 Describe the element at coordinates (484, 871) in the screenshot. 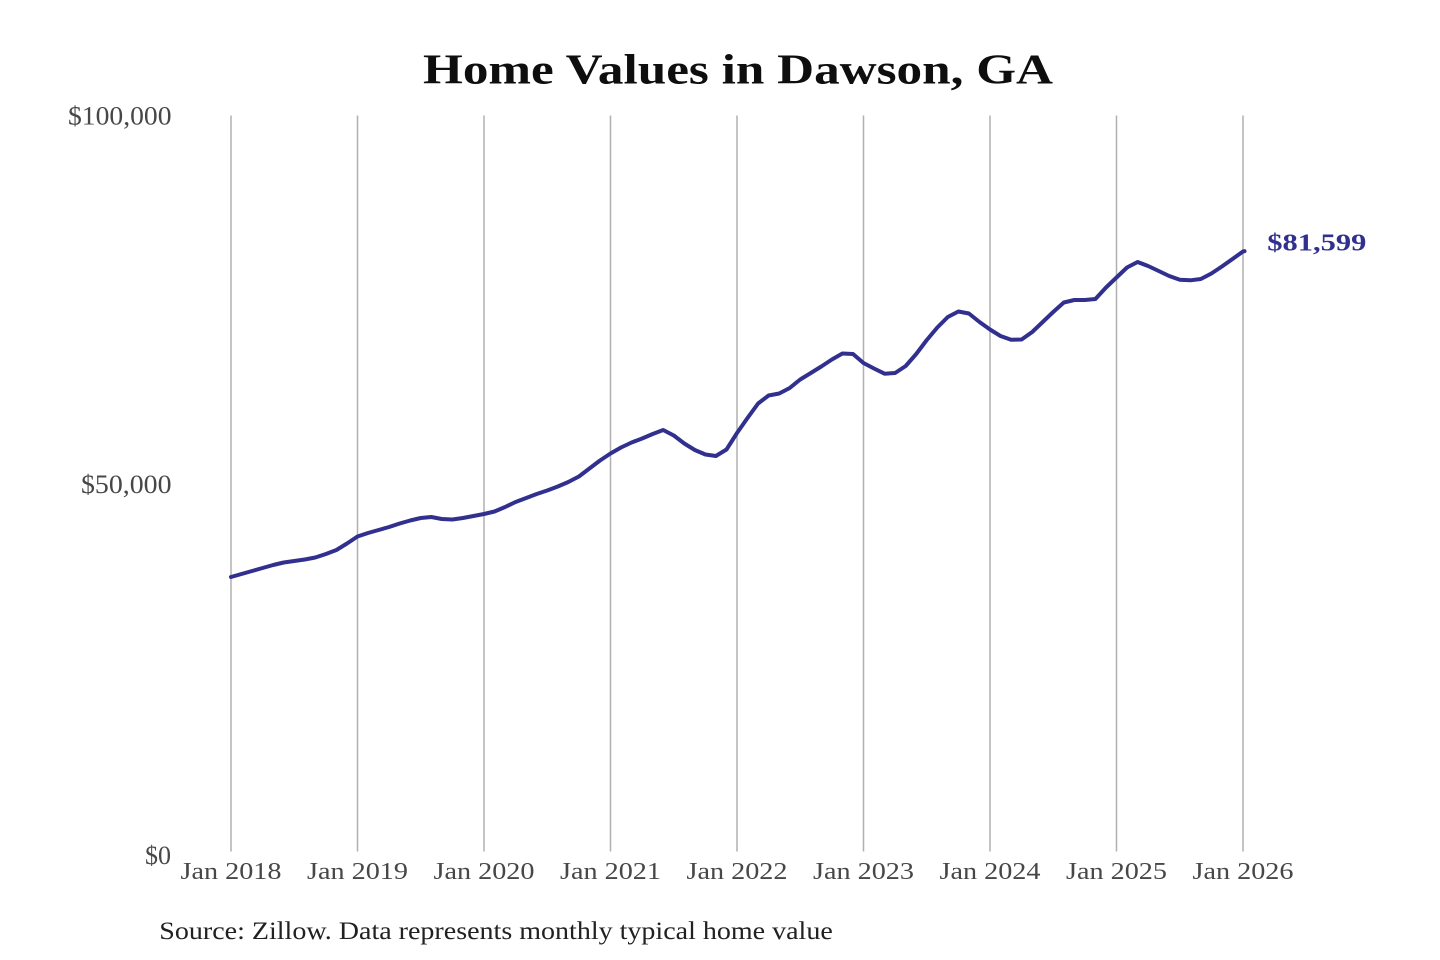

I see `svg-text: Jan 2020` at that location.